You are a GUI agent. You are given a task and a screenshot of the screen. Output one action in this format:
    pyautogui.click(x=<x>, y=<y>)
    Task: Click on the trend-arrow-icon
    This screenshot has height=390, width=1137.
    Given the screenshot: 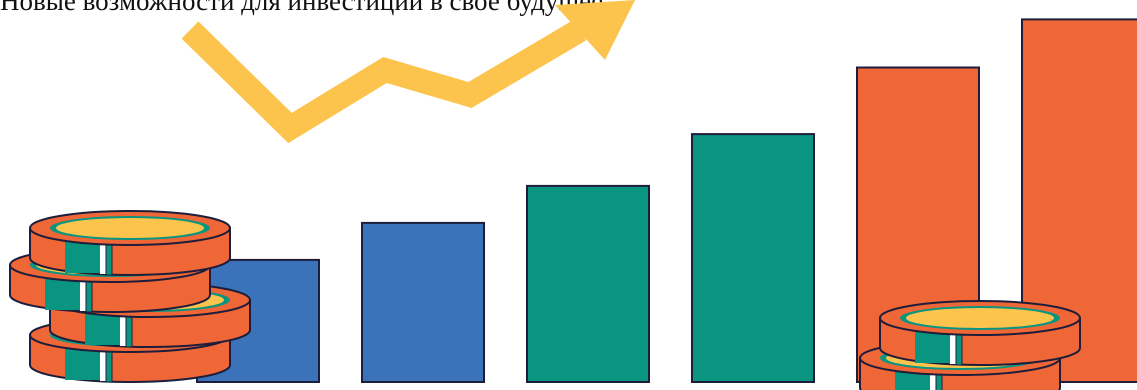 What is the action you would take?
    pyautogui.click(x=408, y=72)
    